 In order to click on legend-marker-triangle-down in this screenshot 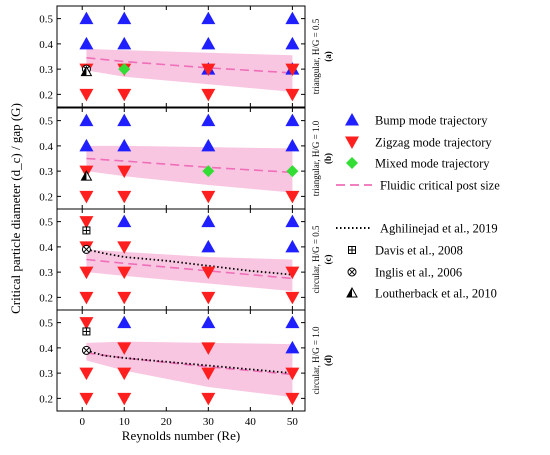, I will do `click(352, 142)`.